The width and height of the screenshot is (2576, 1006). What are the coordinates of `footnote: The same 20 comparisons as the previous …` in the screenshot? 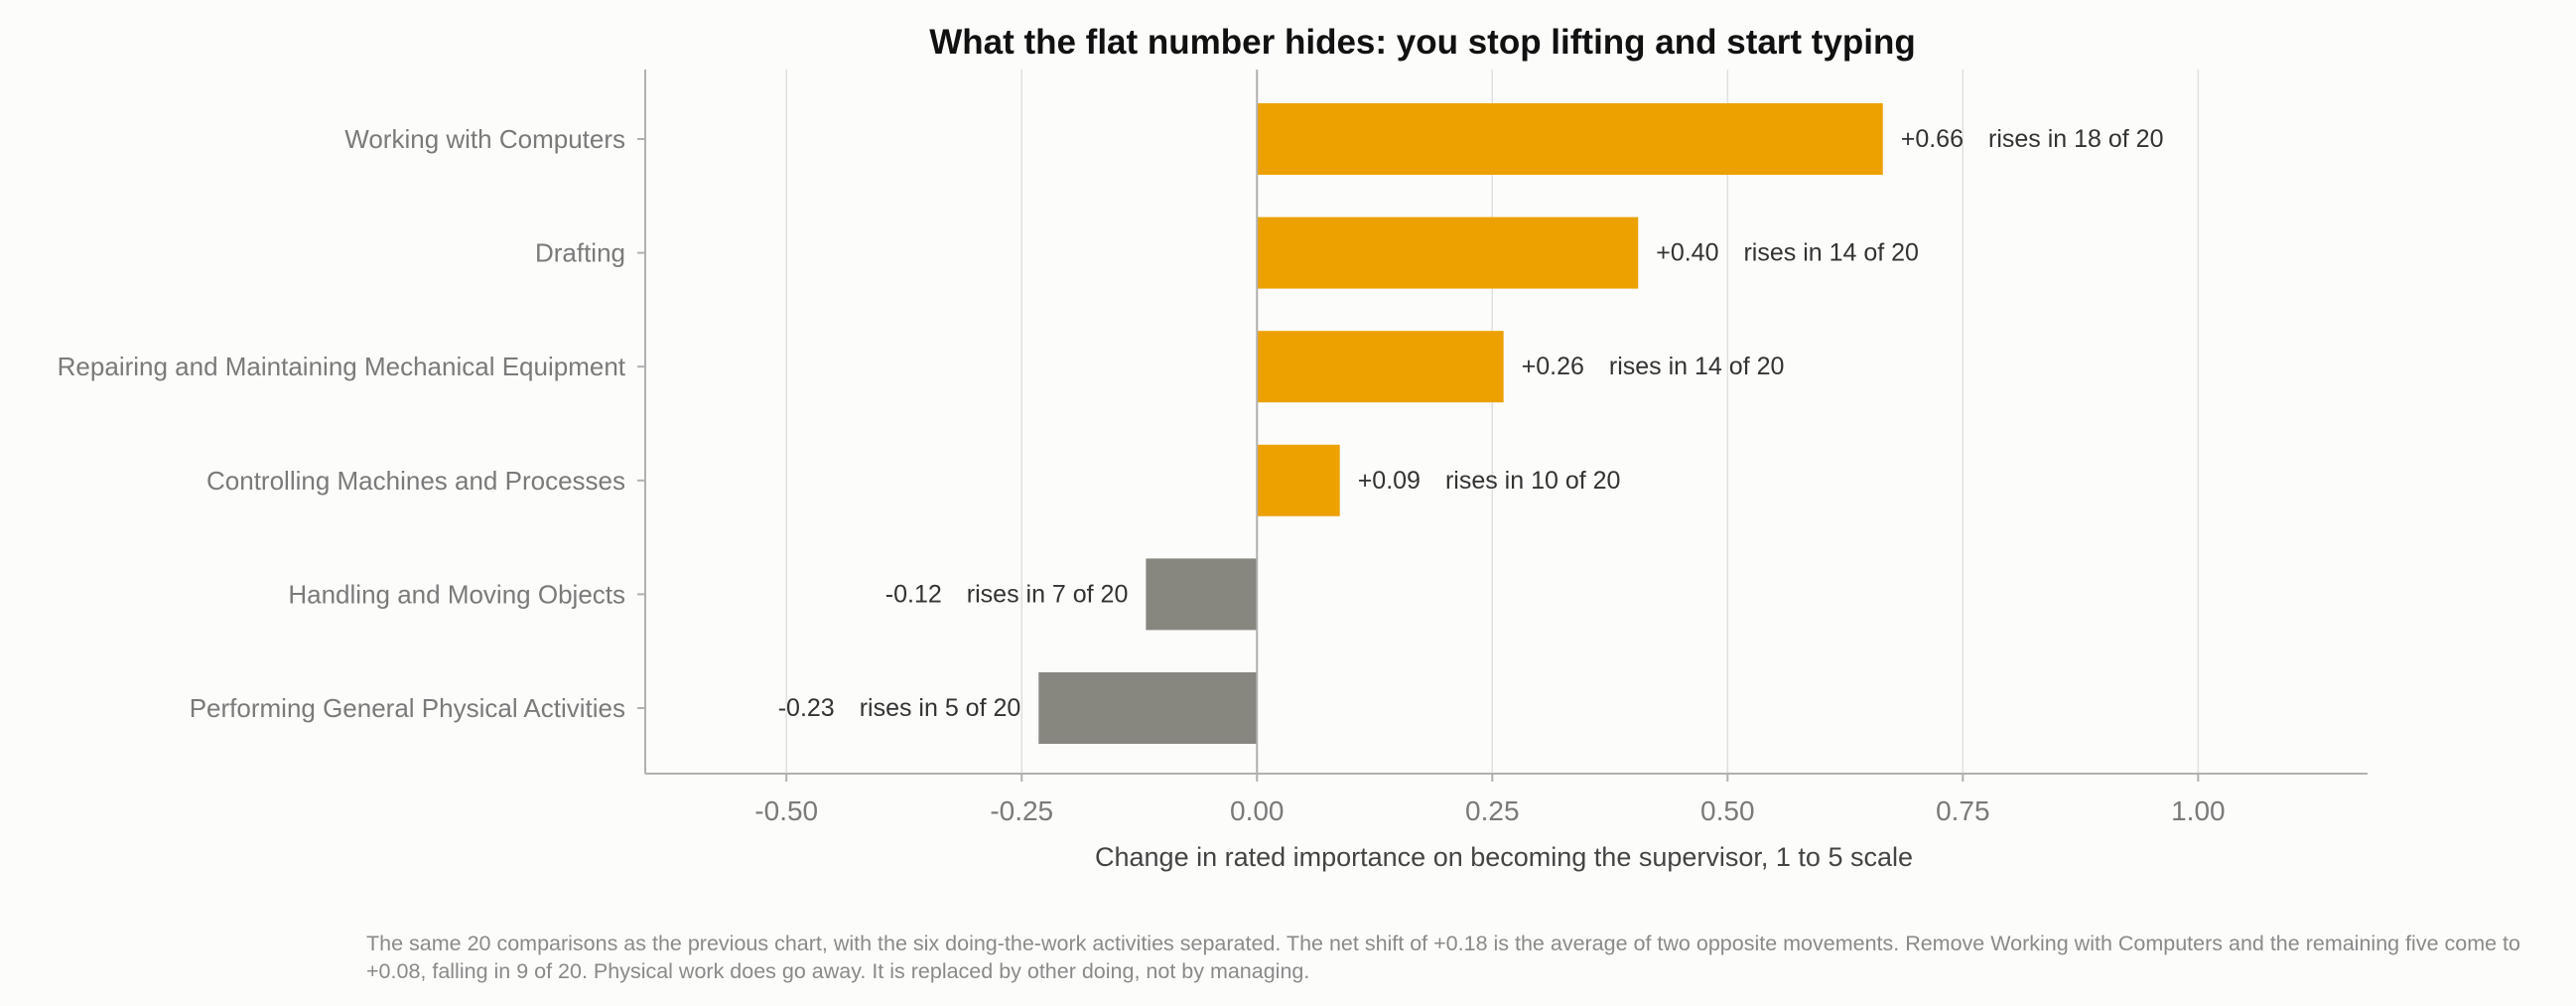 It's located at (1443, 957).